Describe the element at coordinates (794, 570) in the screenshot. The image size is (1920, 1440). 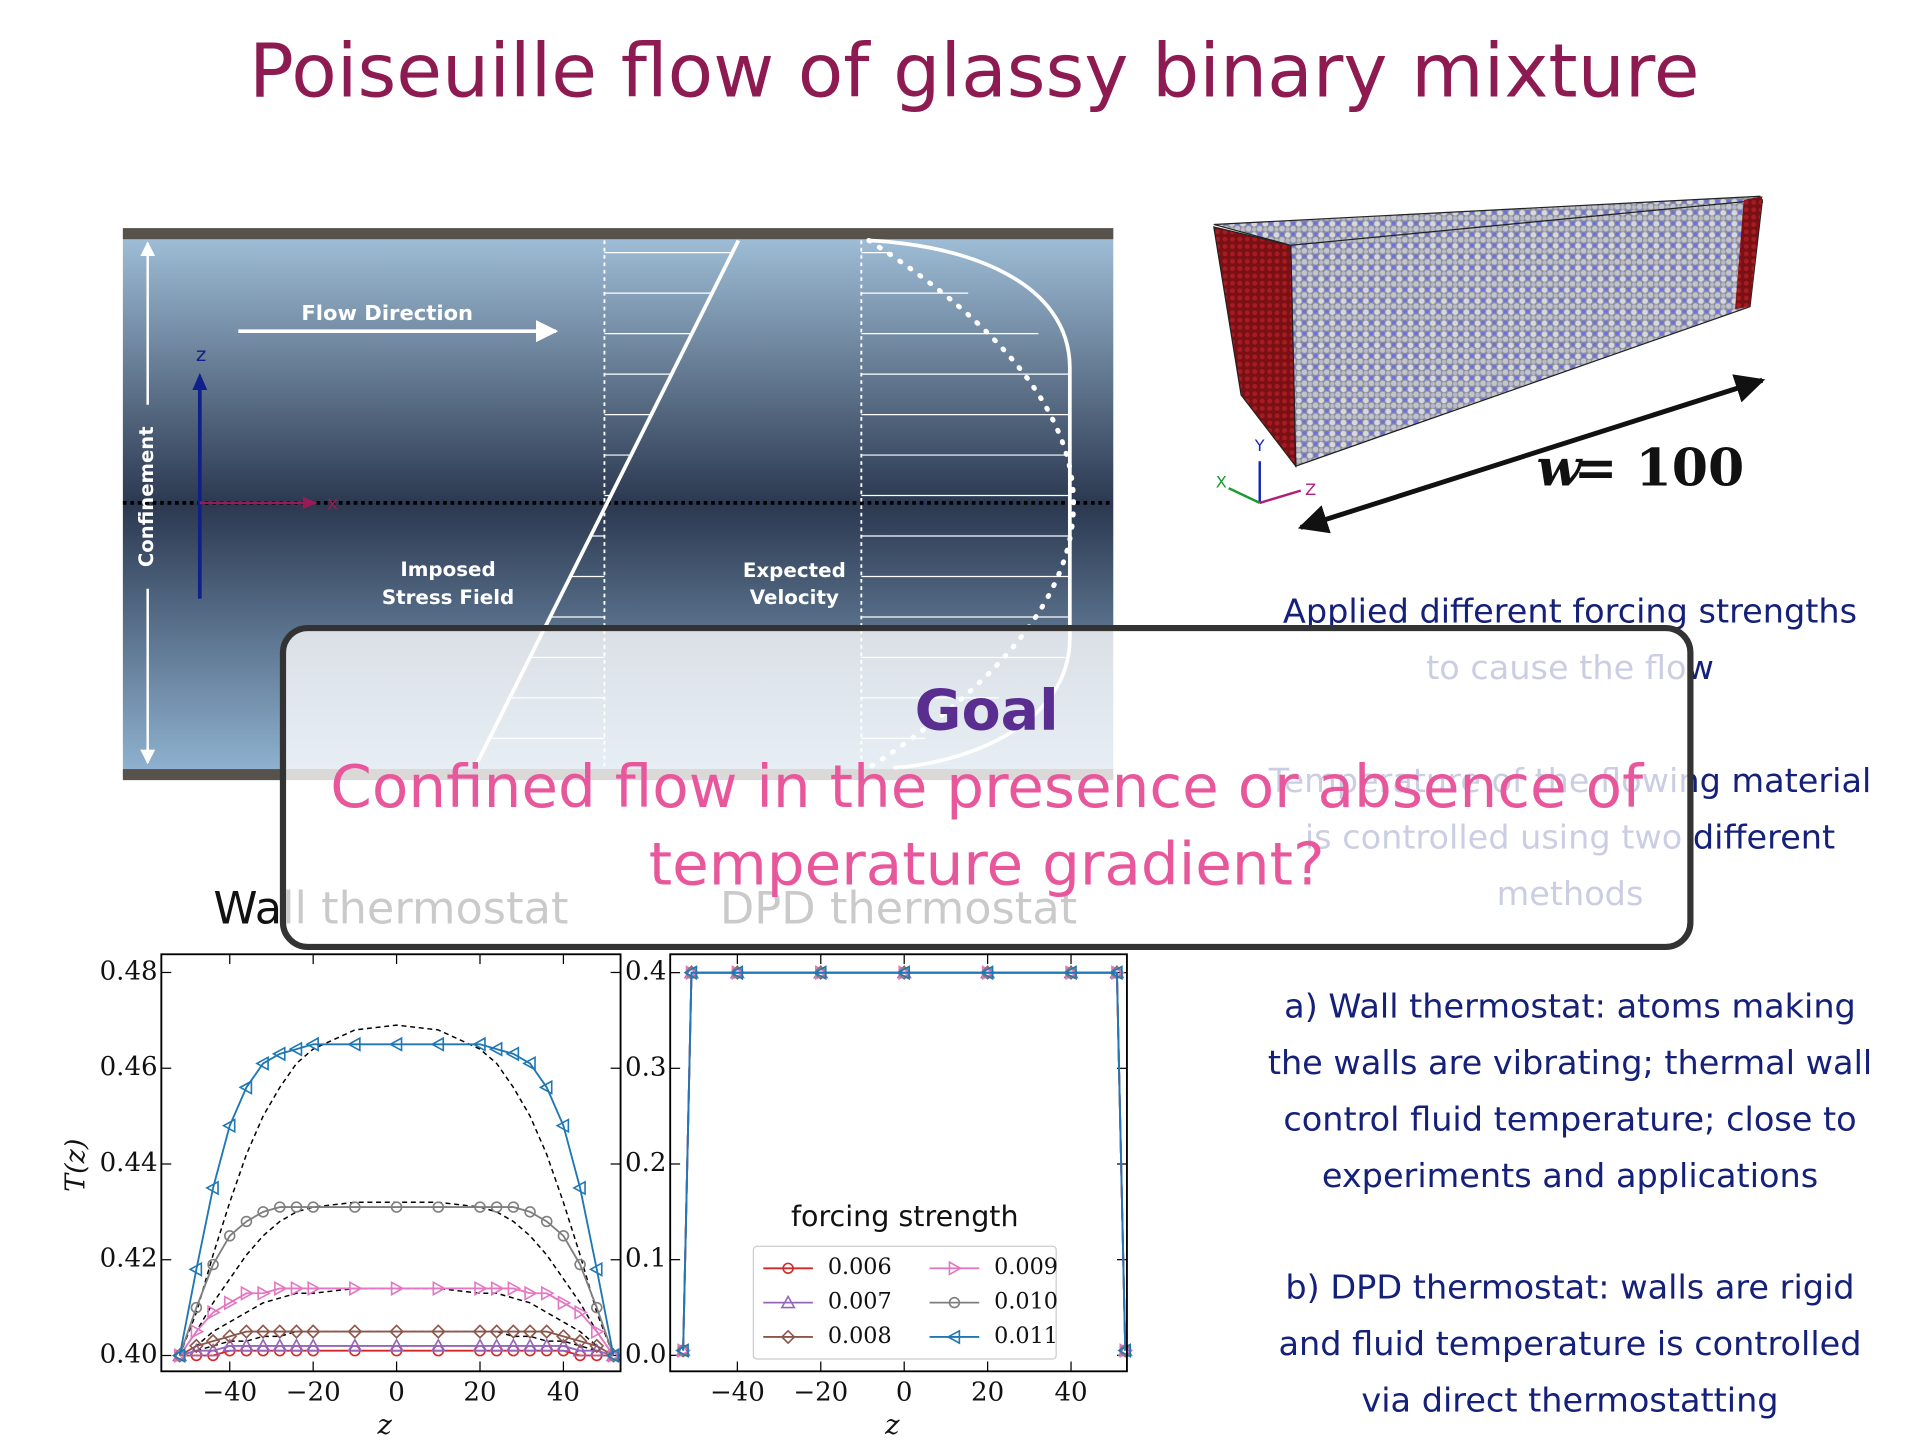
I see `velocity-label: Expected` at that location.